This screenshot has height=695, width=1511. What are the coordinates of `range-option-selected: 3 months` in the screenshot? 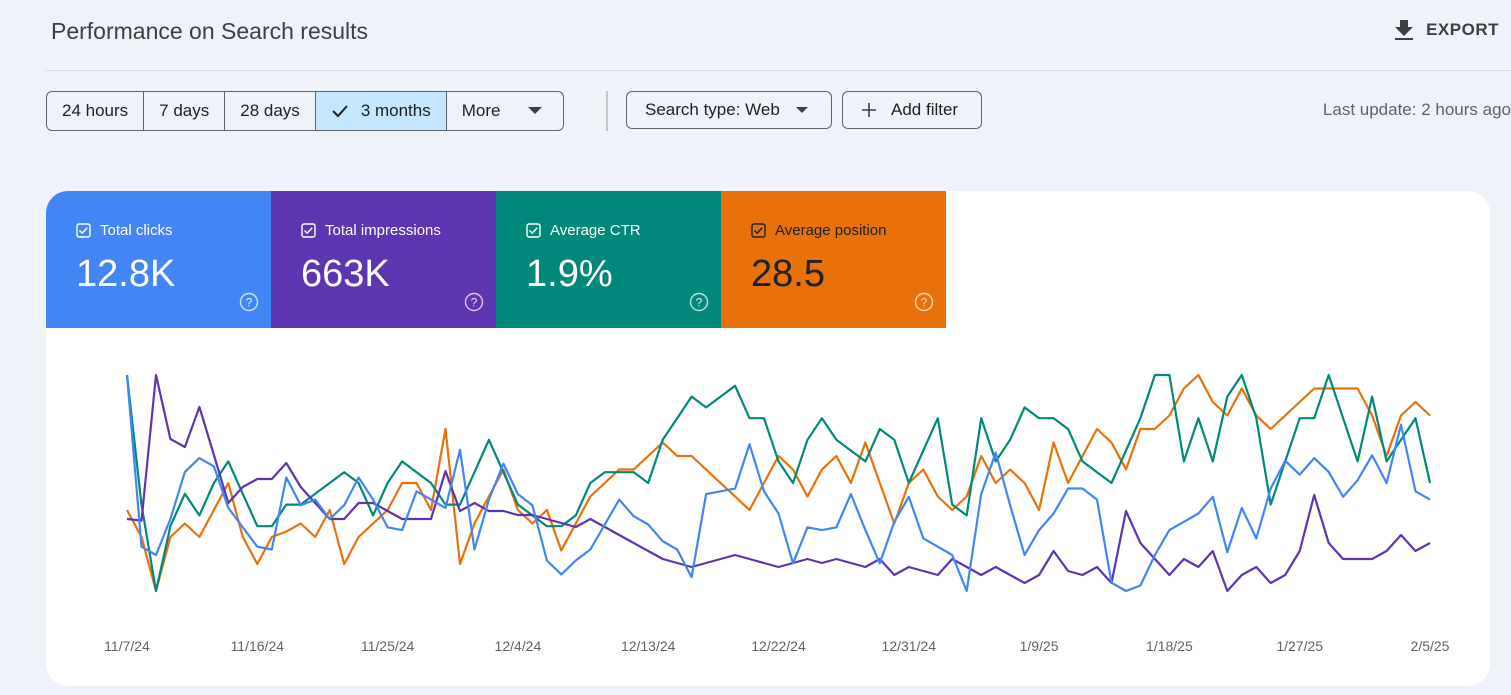 It's located at (381, 111).